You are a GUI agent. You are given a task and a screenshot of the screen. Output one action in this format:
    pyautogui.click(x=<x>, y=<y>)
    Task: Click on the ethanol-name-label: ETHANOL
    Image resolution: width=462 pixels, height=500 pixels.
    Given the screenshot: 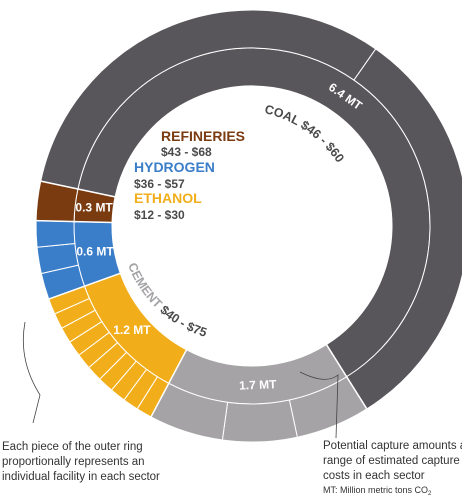 What is the action you would take?
    pyautogui.click(x=168, y=198)
    